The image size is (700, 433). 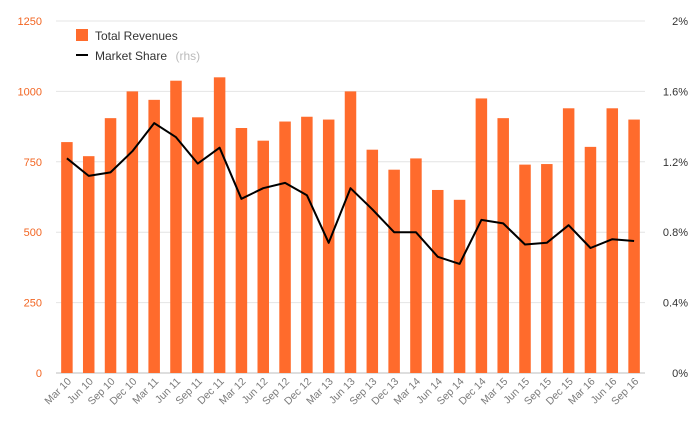 I want to click on right-tick-label: 0.8%, so click(x=675, y=233).